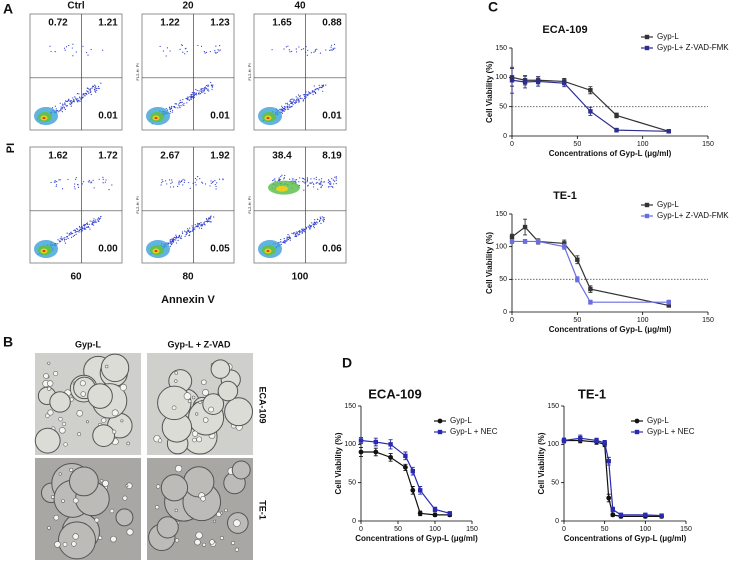  What do you see at coordinates (501, 247) in the screenshot?
I see `y-tick-label: 100` at bounding box center [501, 247].